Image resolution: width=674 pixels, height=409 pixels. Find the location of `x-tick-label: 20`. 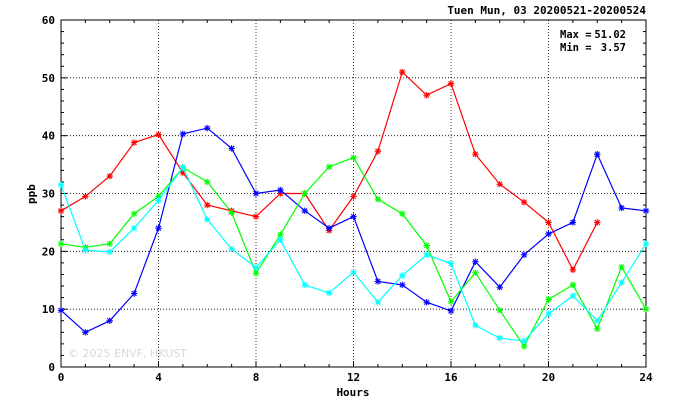

x-tick-label: 20 is located at coordinates (548, 377).